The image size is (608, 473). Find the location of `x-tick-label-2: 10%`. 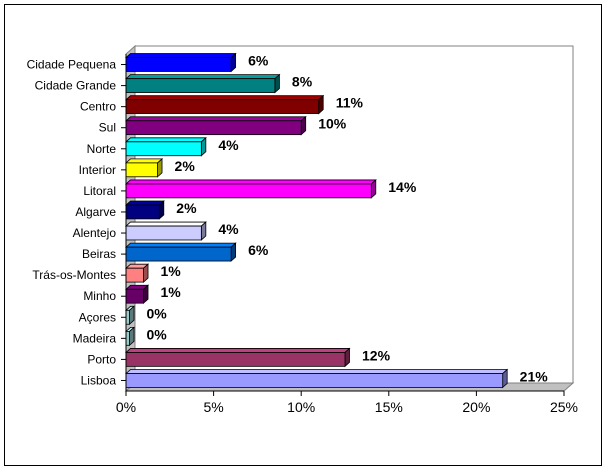

x-tick-label-2: 10% is located at coordinates (301, 407).